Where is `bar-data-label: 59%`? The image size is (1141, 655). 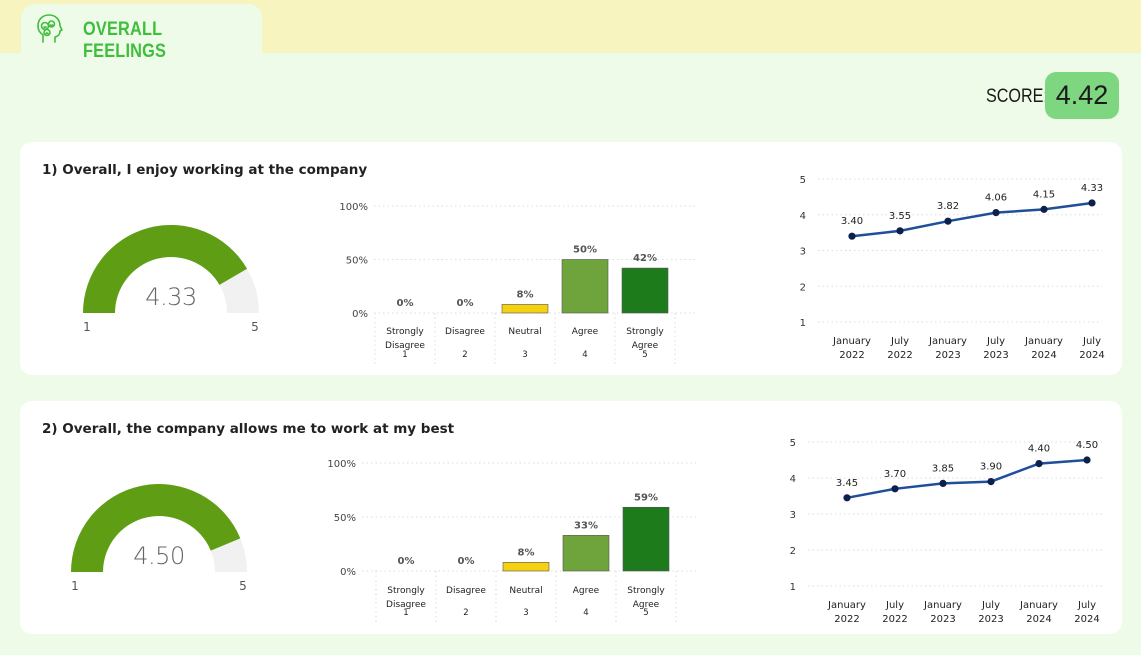
bar-data-label: 59% is located at coordinates (646, 497).